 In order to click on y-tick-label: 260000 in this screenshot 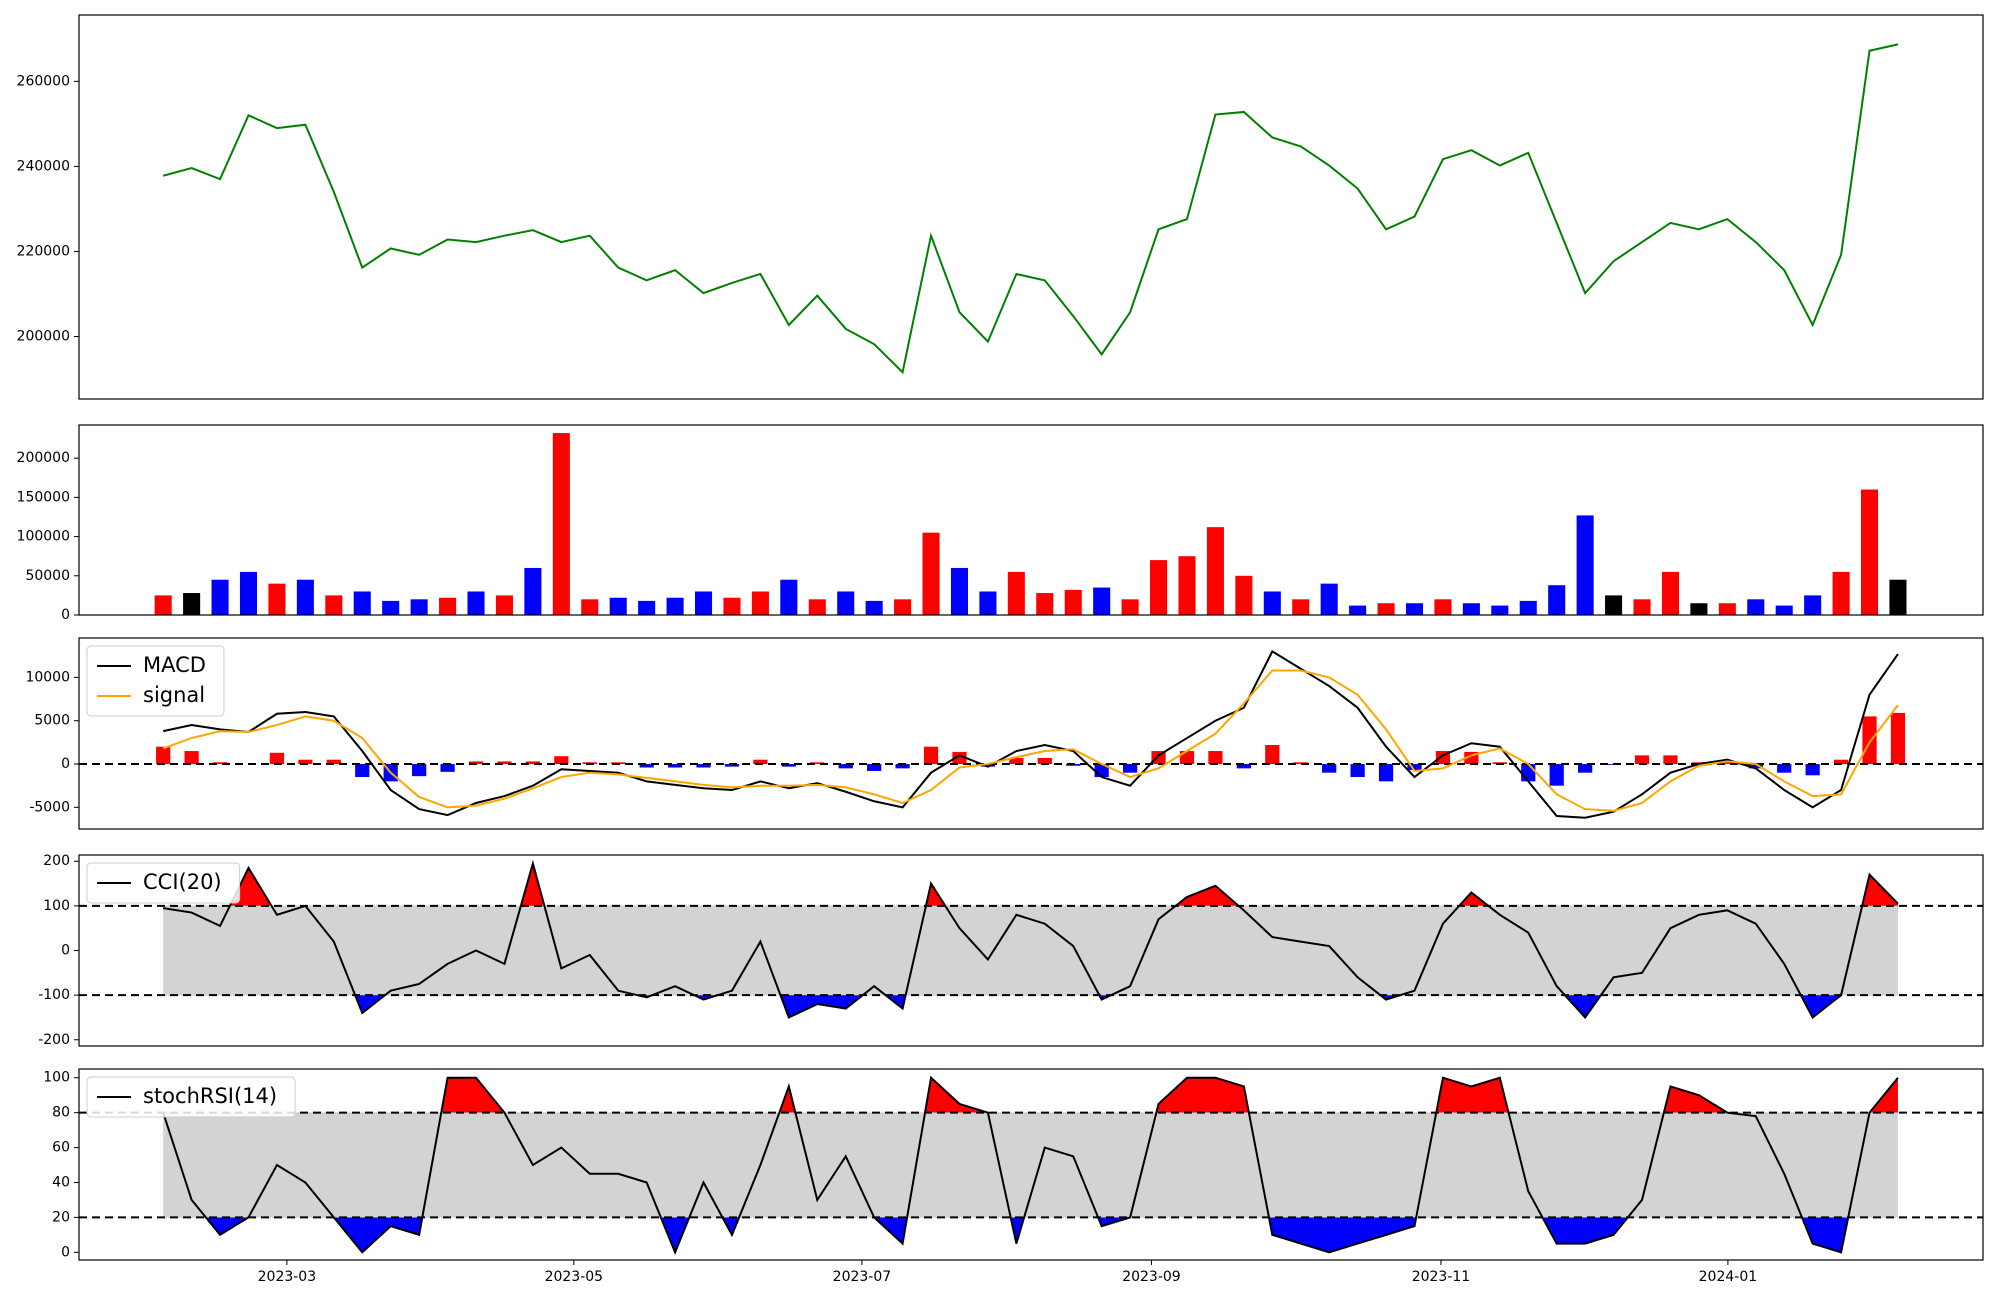, I will do `click(43, 81)`.